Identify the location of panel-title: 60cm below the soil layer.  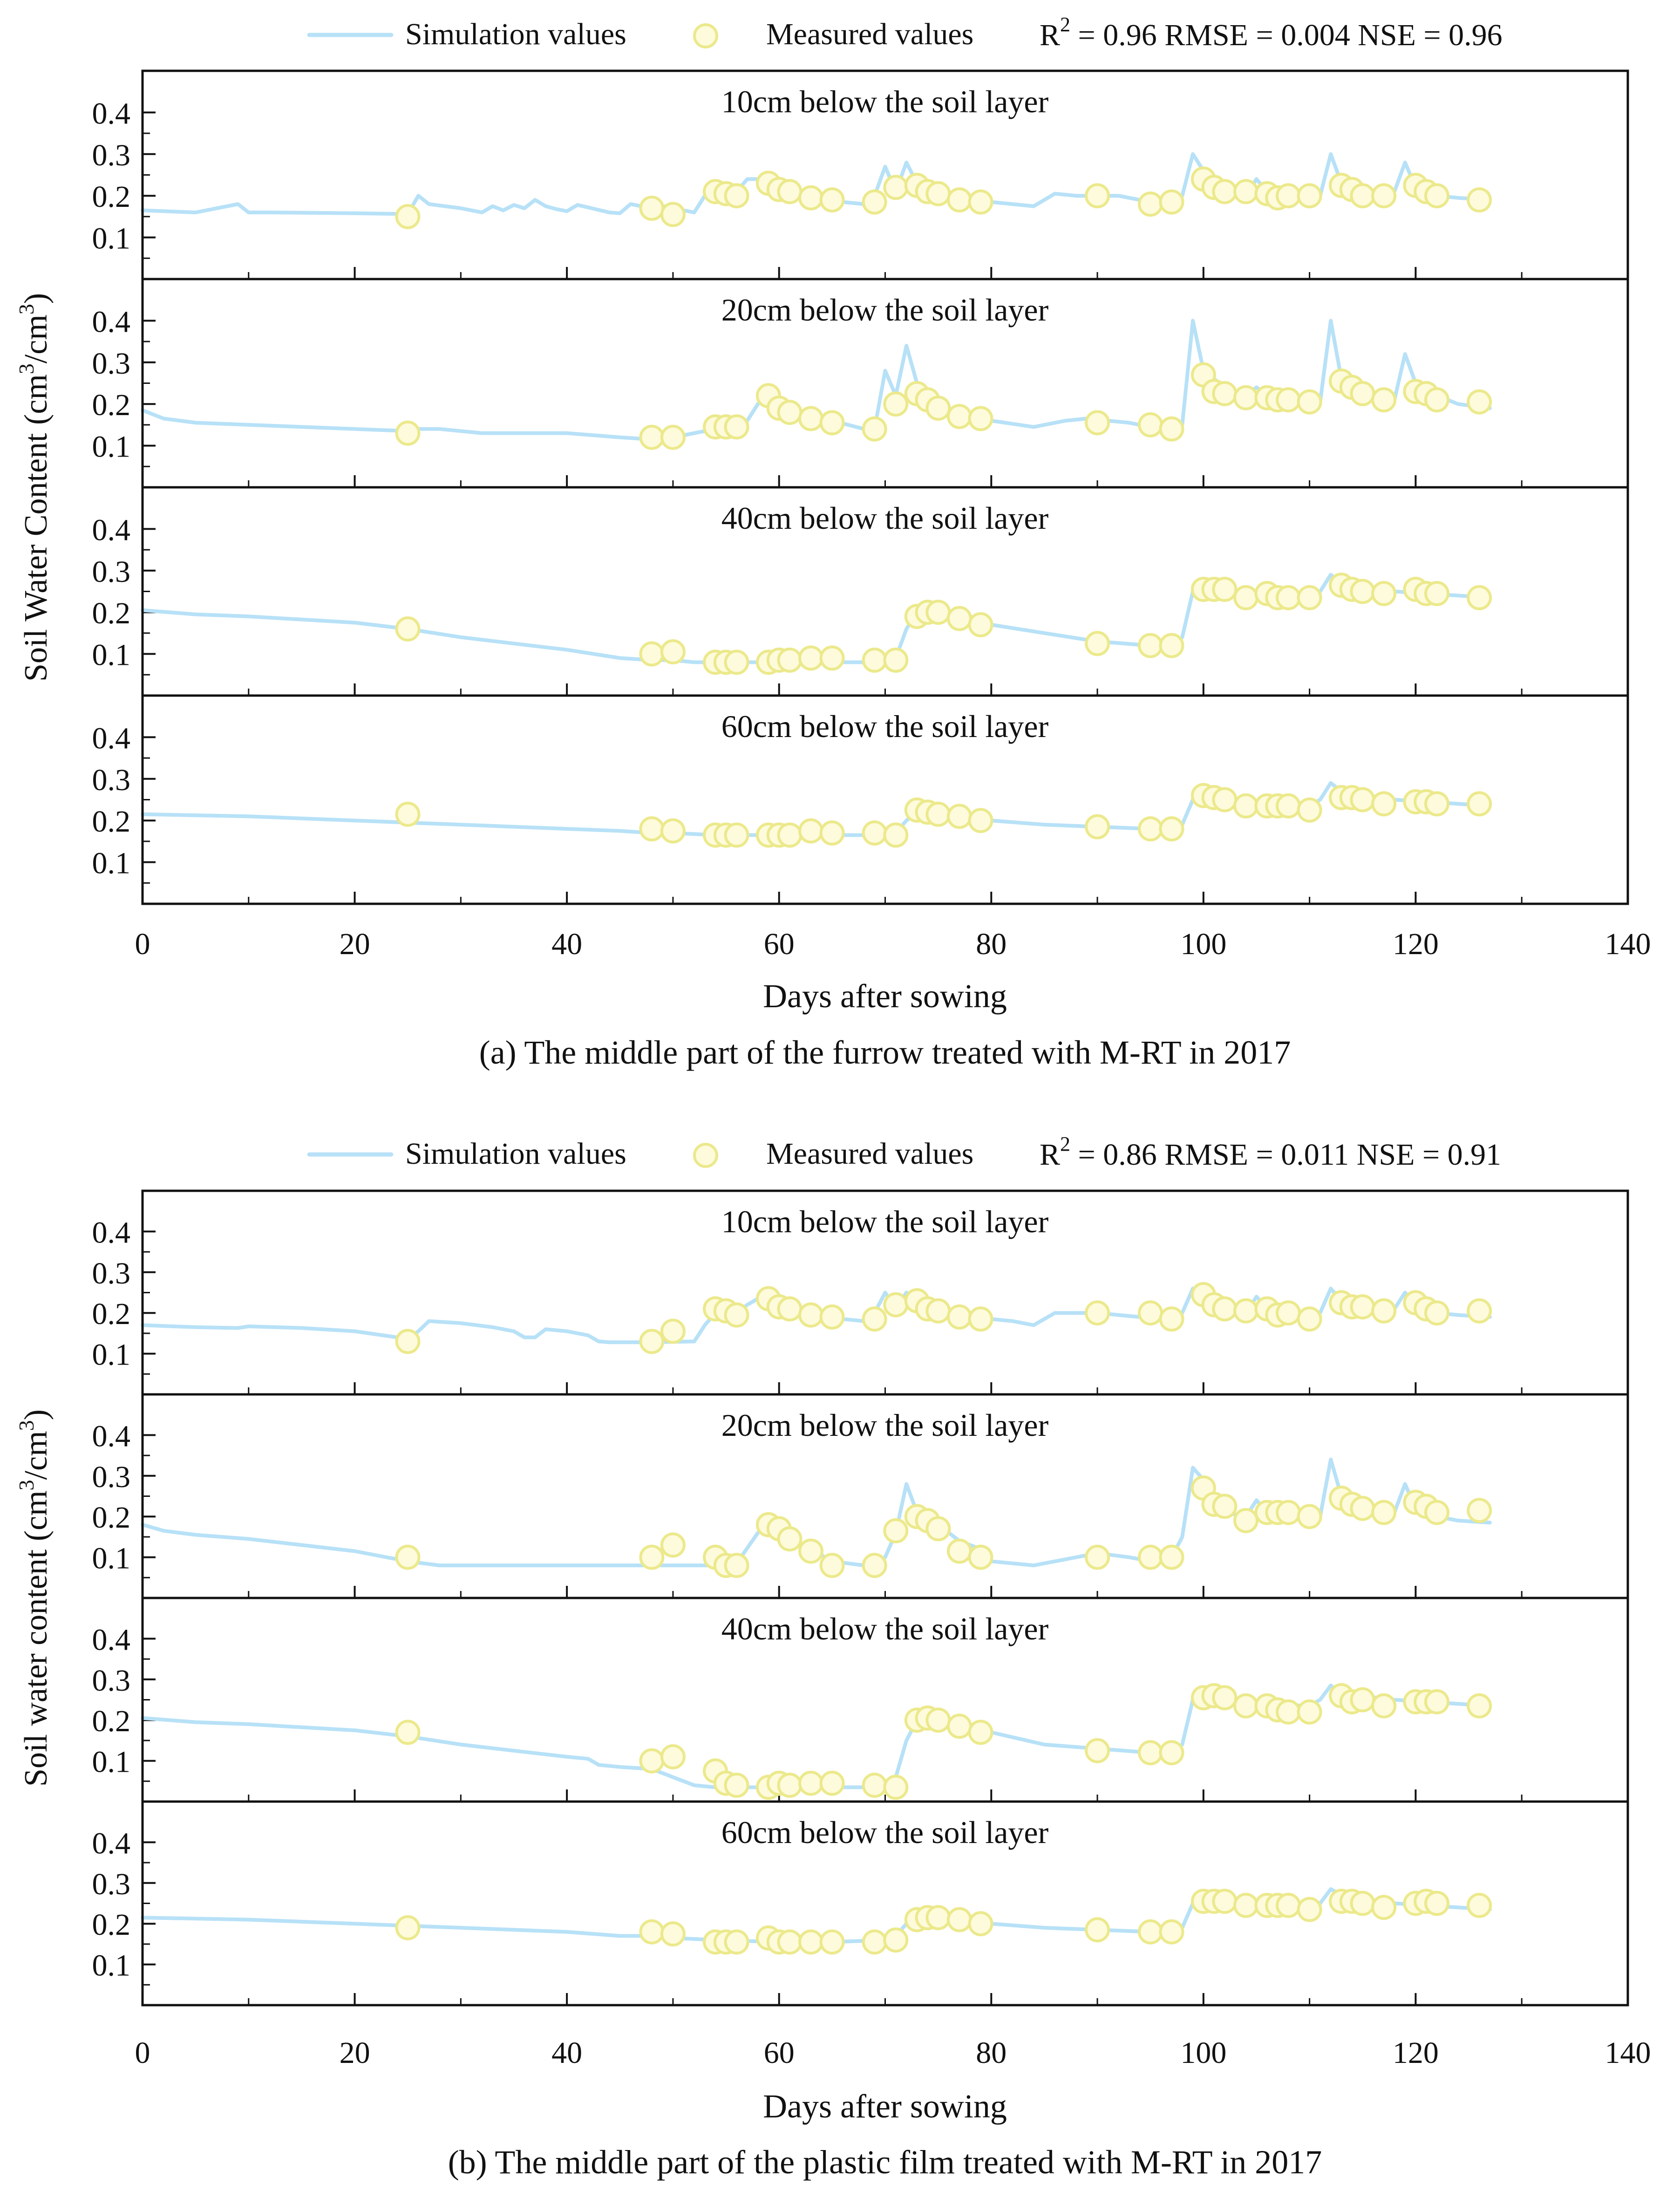
(885, 726).